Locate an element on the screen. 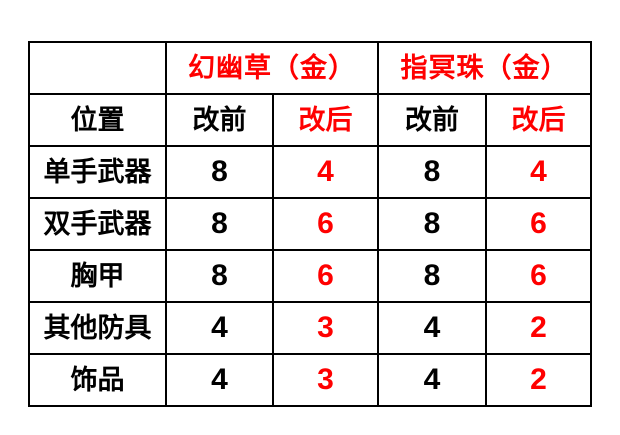 This screenshot has width=620, height=435. header-before-1: 改前 is located at coordinates (219, 120).